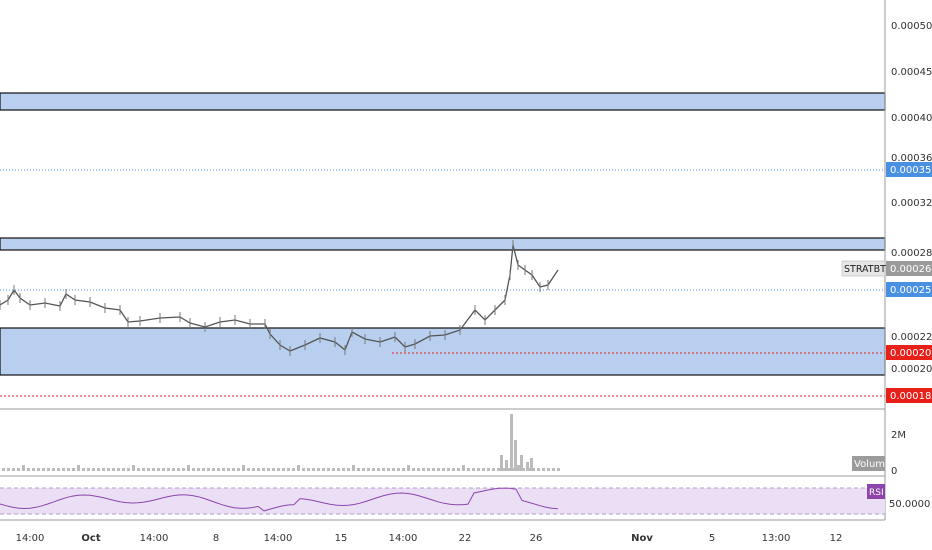 The height and width of the screenshot is (550, 932). What do you see at coordinates (90, 538) in the screenshot?
I see `time-label: Oct` at bounding box center [90, 538].